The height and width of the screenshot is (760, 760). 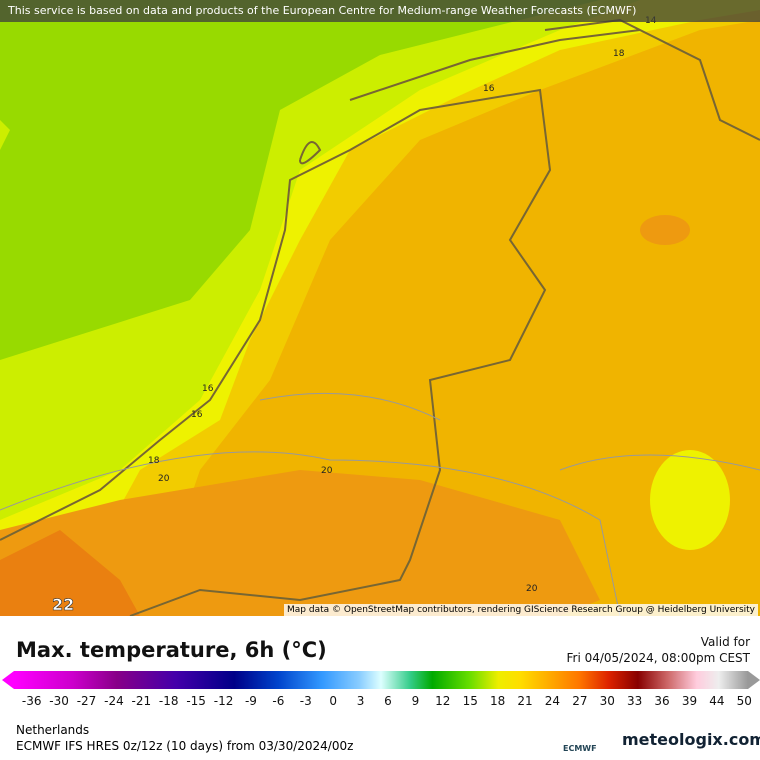 I want to click on scale-label: -12, so click(x=223, y=701).